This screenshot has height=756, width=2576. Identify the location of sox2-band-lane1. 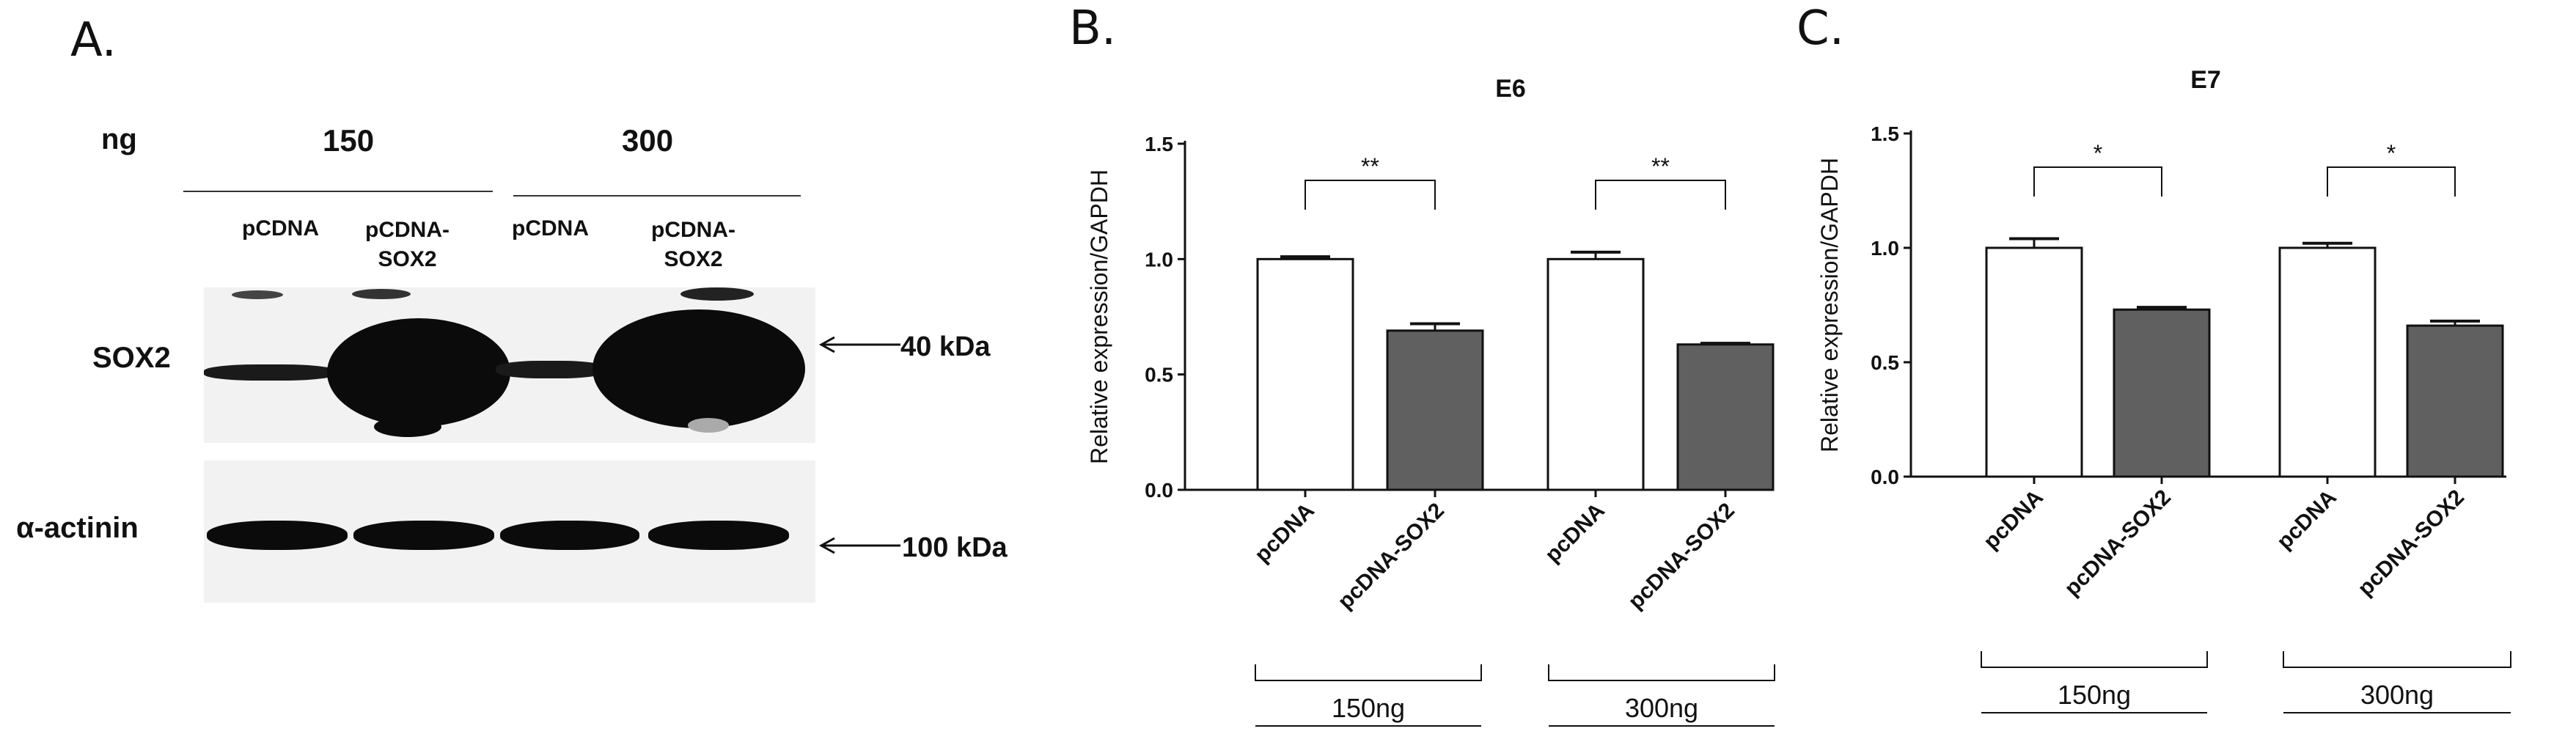
(270, 372).